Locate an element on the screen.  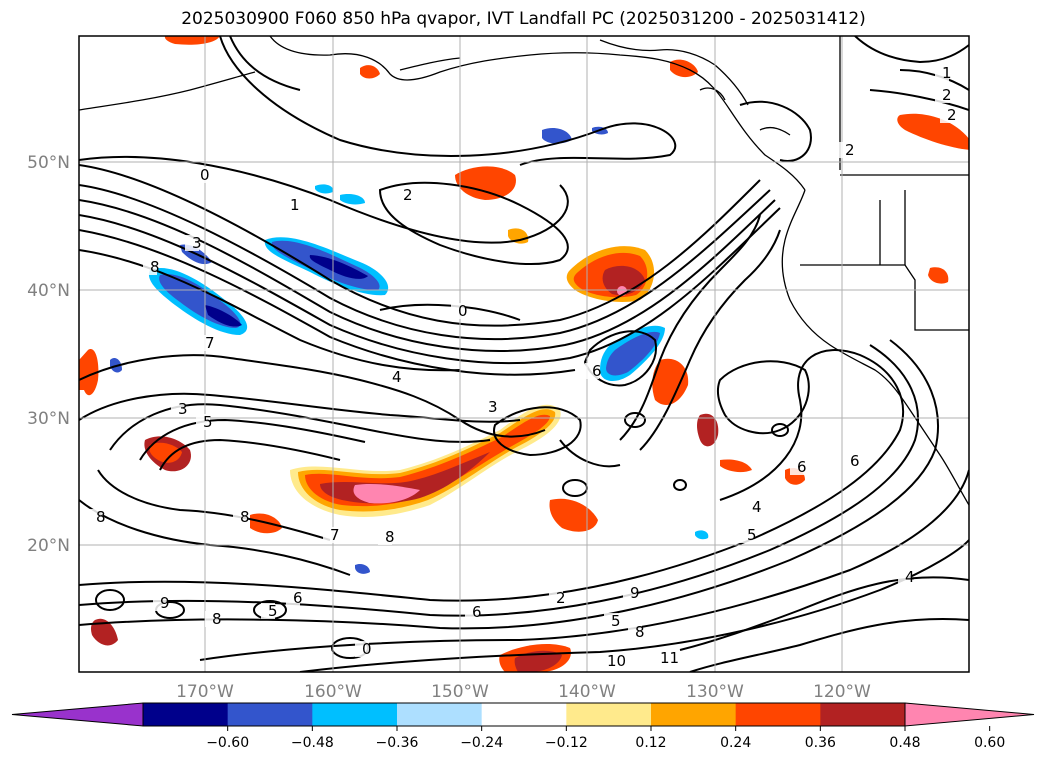
lon-label-120w: 120°W is located at coordinates (842, 692).